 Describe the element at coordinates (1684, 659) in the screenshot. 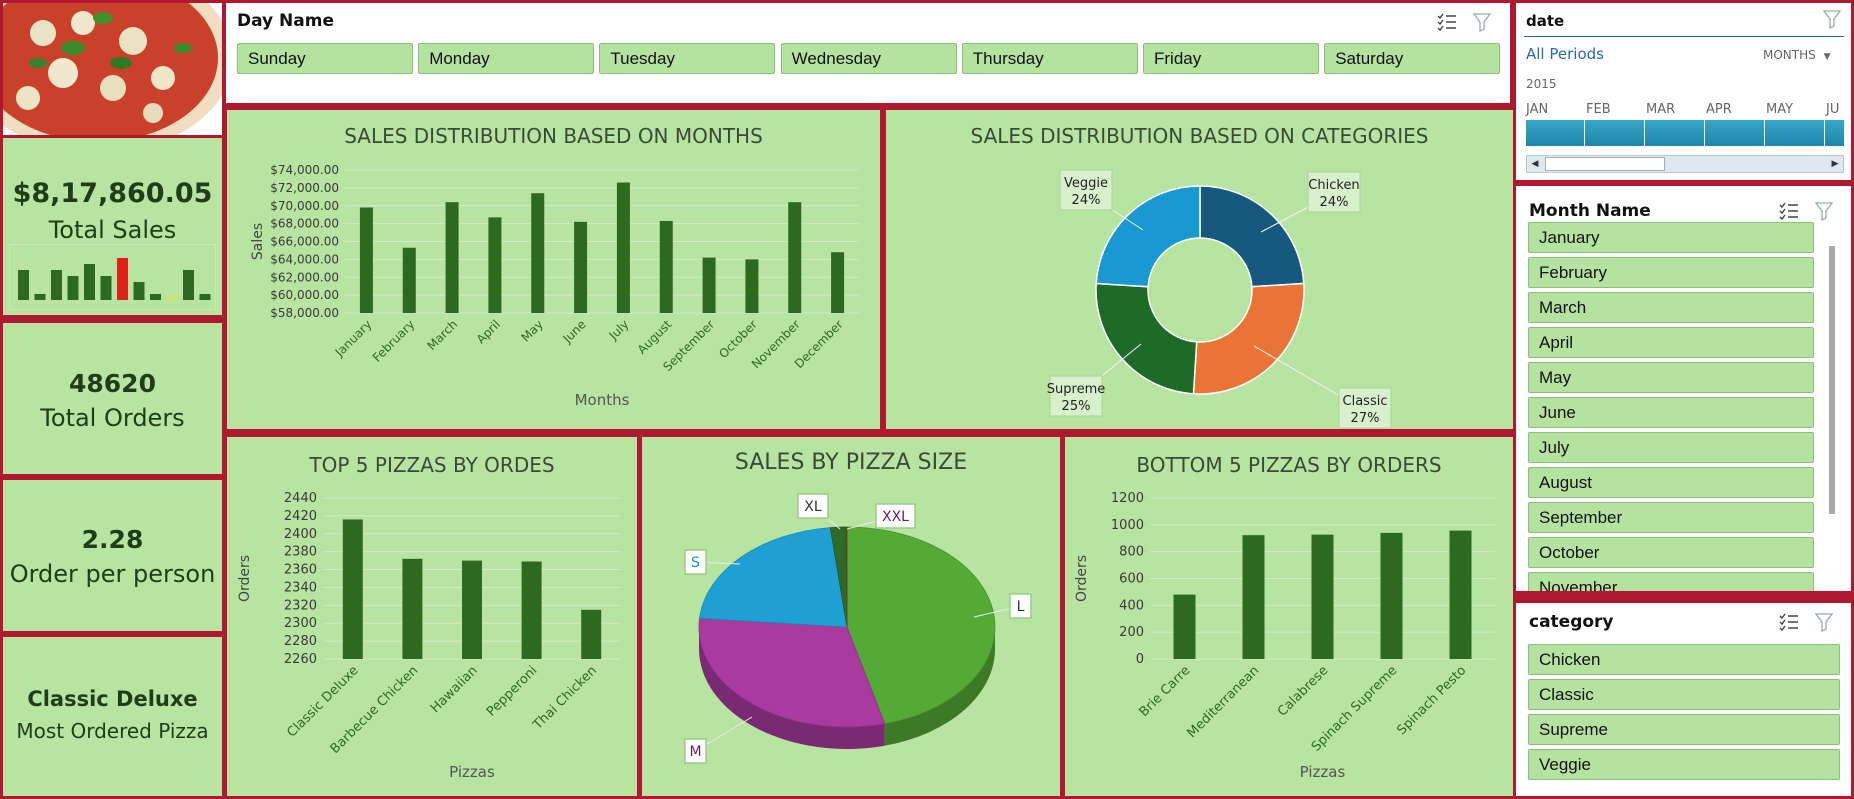

I see `category-button-chicken: Chicken` at that location.